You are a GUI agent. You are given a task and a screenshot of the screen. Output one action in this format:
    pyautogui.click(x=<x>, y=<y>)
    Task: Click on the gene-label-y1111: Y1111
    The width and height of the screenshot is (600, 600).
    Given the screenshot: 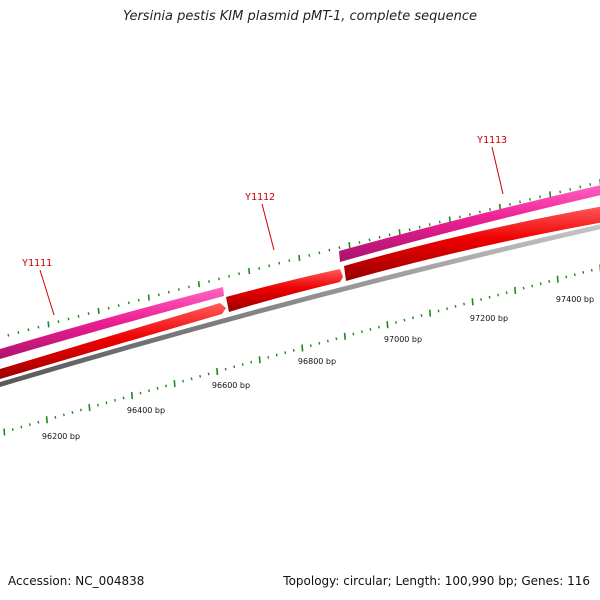 What is the action you would take?
    pyautogui.click(x=37, y=263)
    